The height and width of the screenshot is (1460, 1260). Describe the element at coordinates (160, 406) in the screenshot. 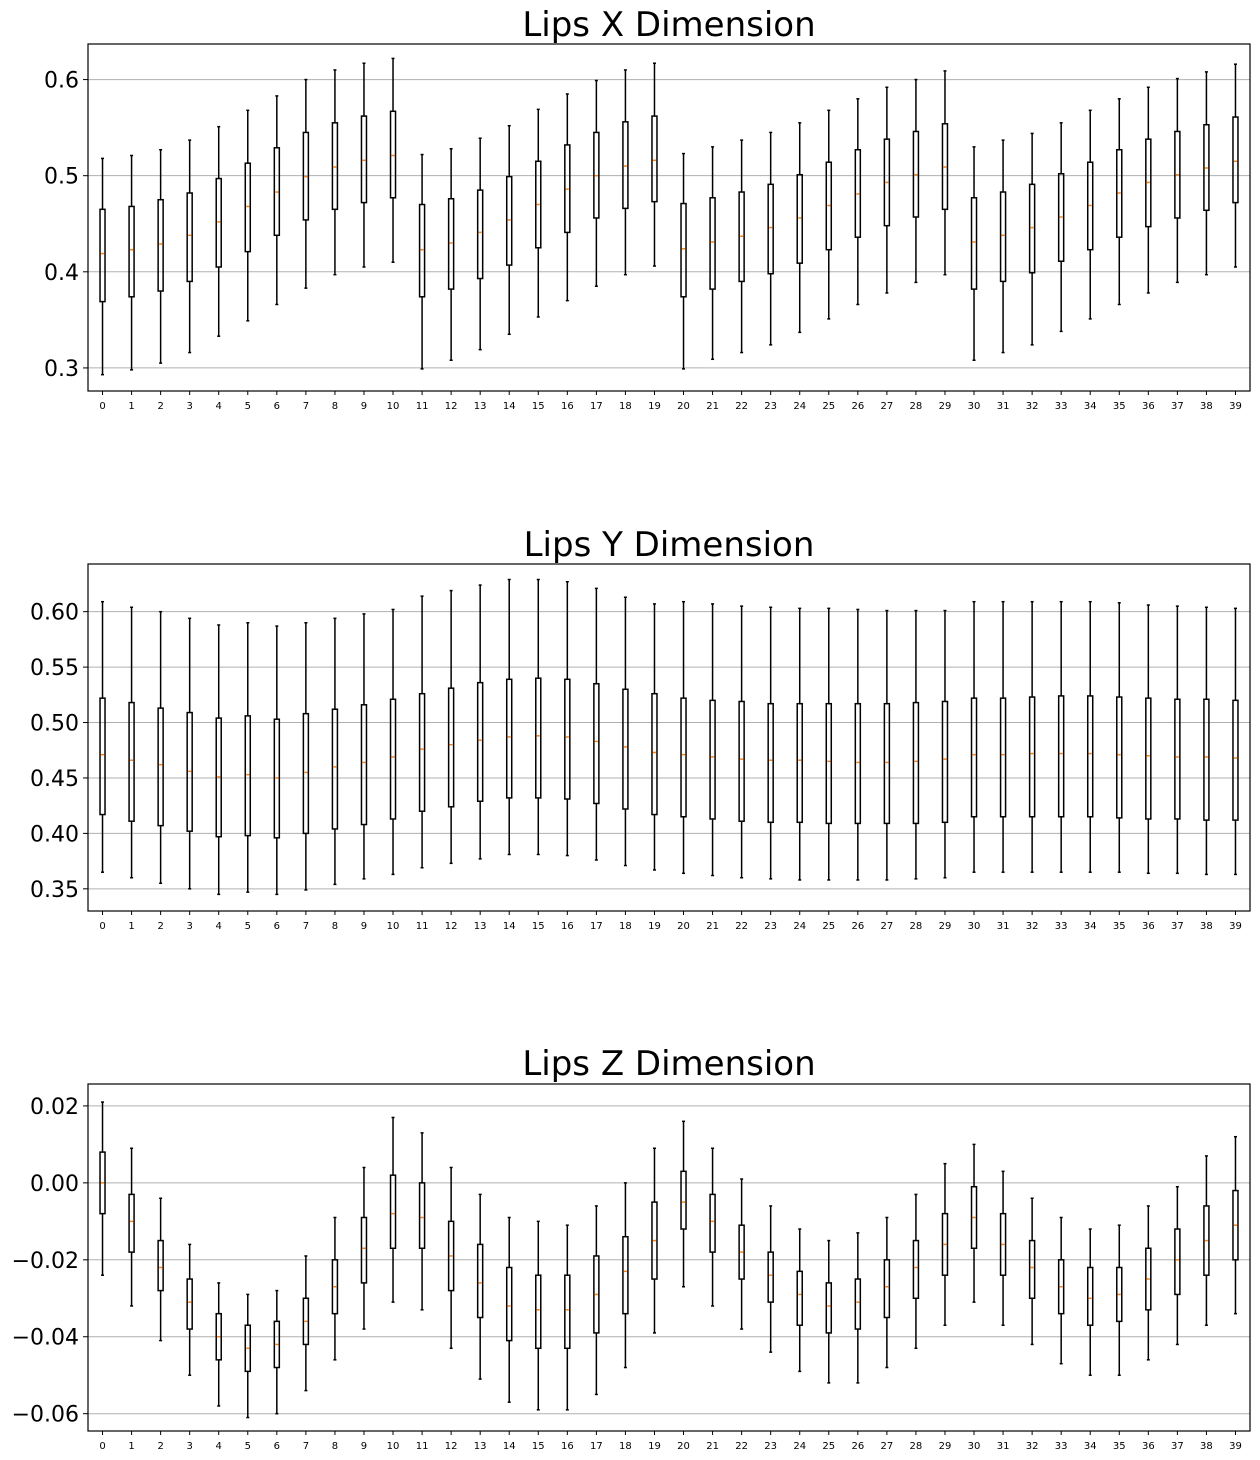

I see `x-tick-label: 2` at that location.